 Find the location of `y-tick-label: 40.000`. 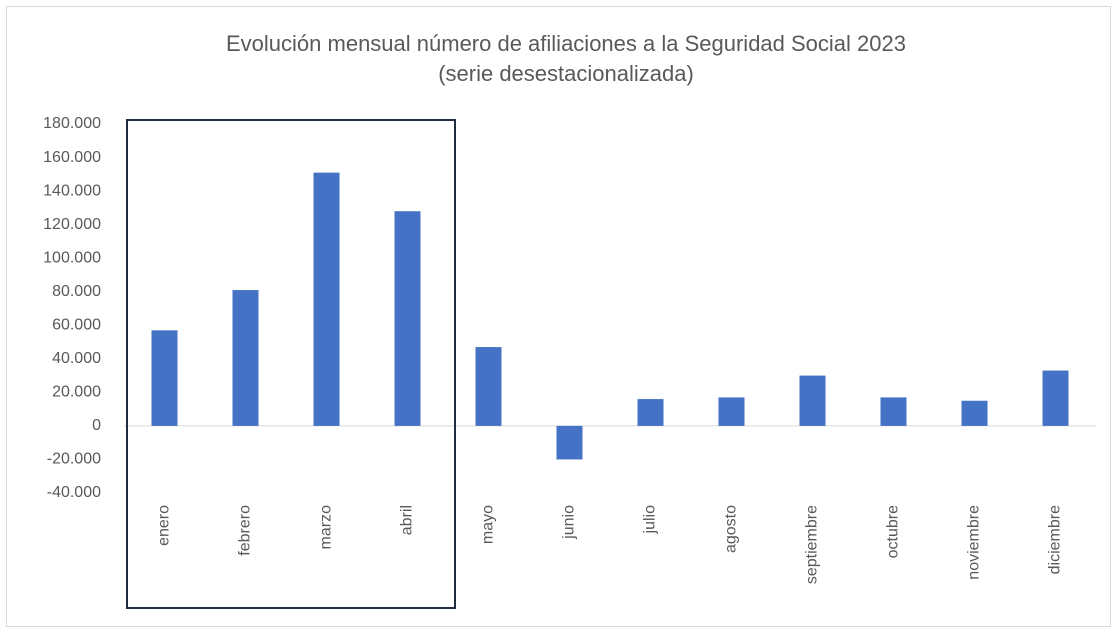

y-tick-label: 40.000 is located at coordinates (76, 358).